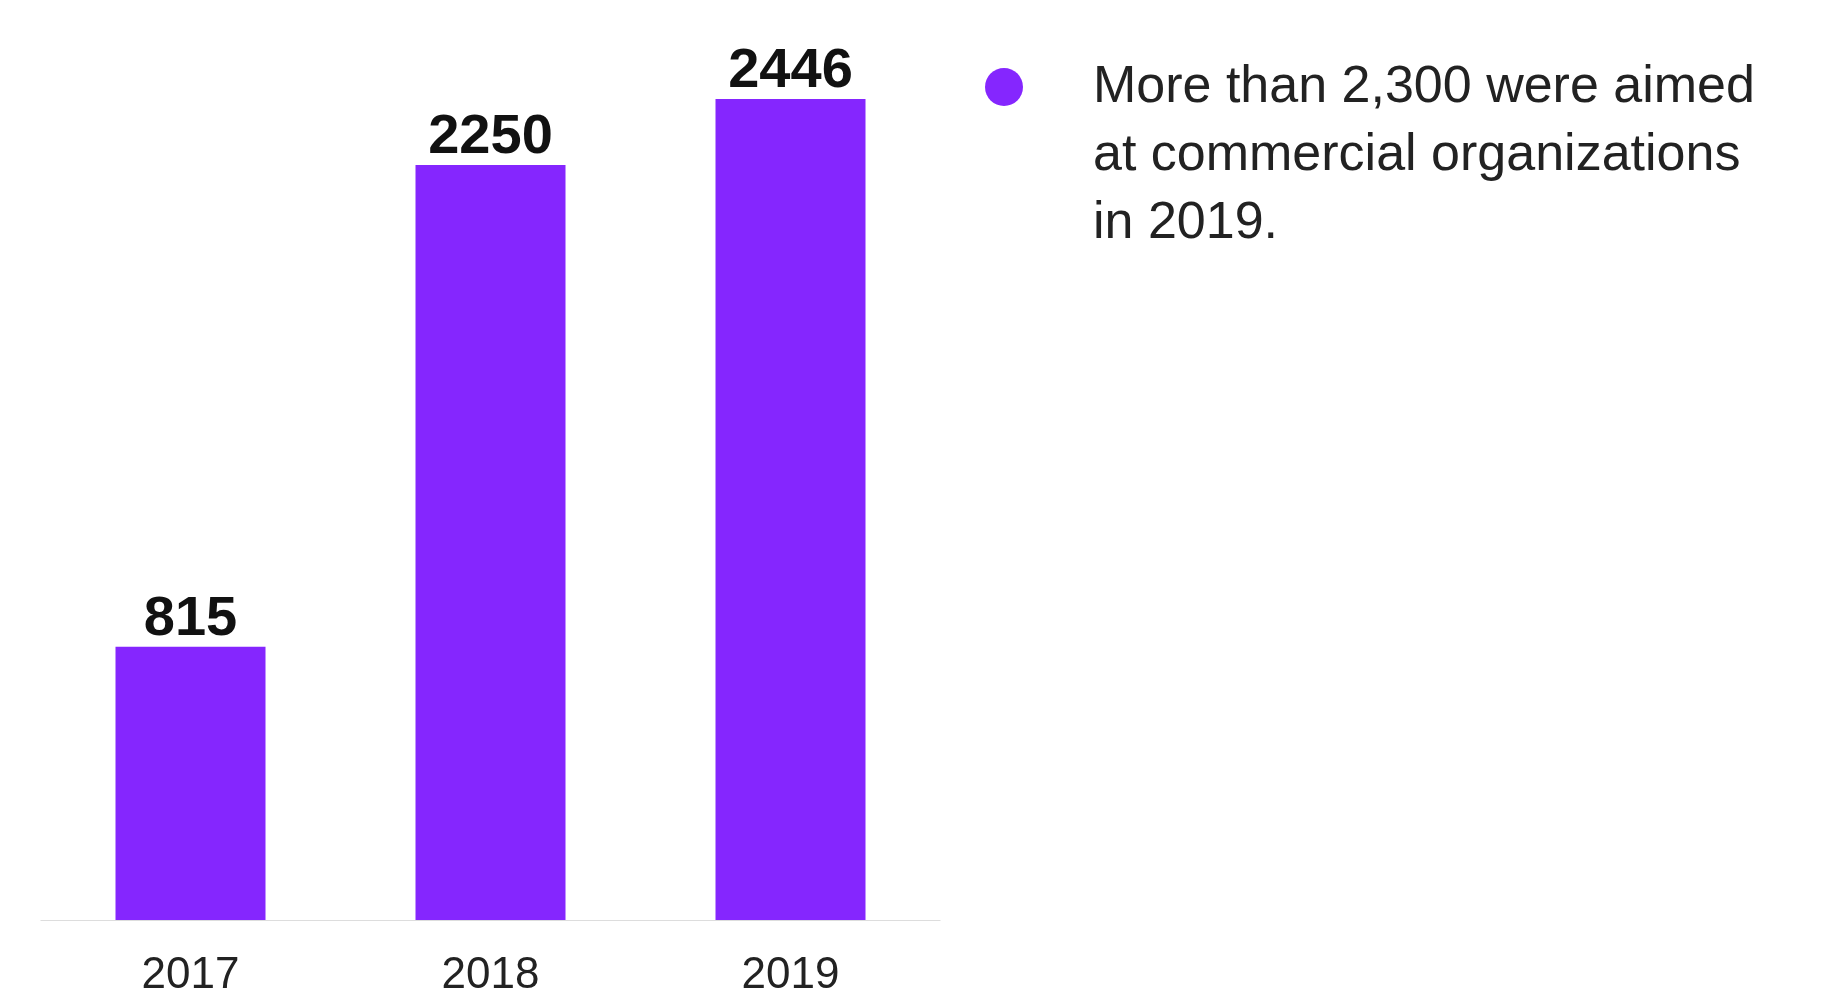  What do you see at coordinates (190, 615) in the screenshot?
I see `data-label: 815` at bounding box center [190, 615].